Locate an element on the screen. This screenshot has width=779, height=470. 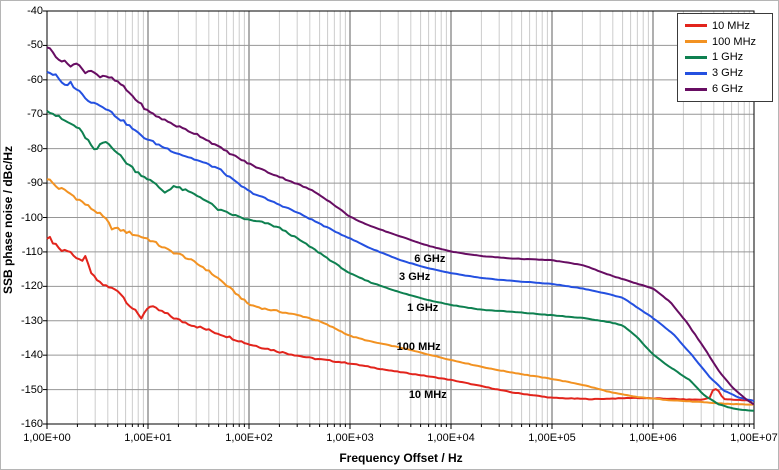
x-axis-title: Frequency Offset / Hz is located at coordinates (401, 458).